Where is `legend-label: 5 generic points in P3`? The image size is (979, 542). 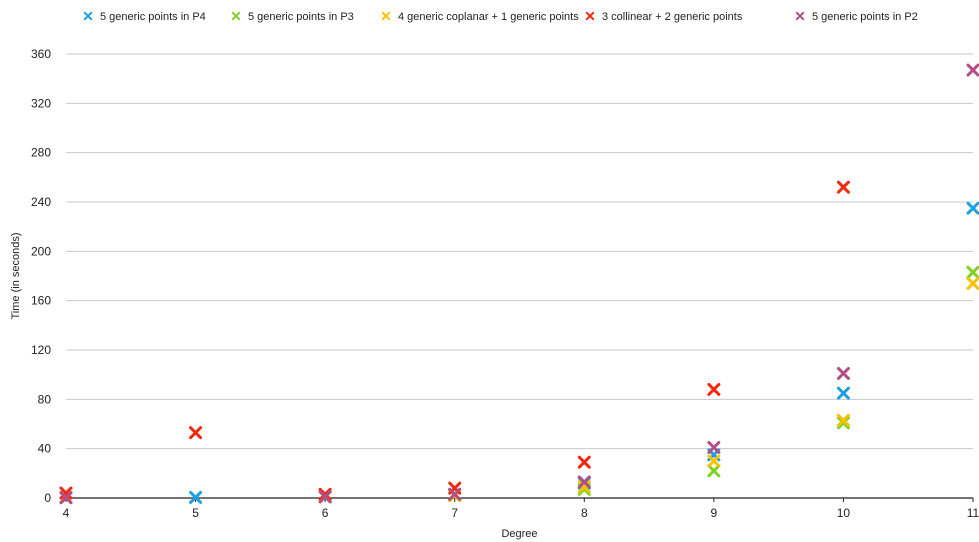 legend-label: 5 generic points in P3 is located at coordinates (301, 17).